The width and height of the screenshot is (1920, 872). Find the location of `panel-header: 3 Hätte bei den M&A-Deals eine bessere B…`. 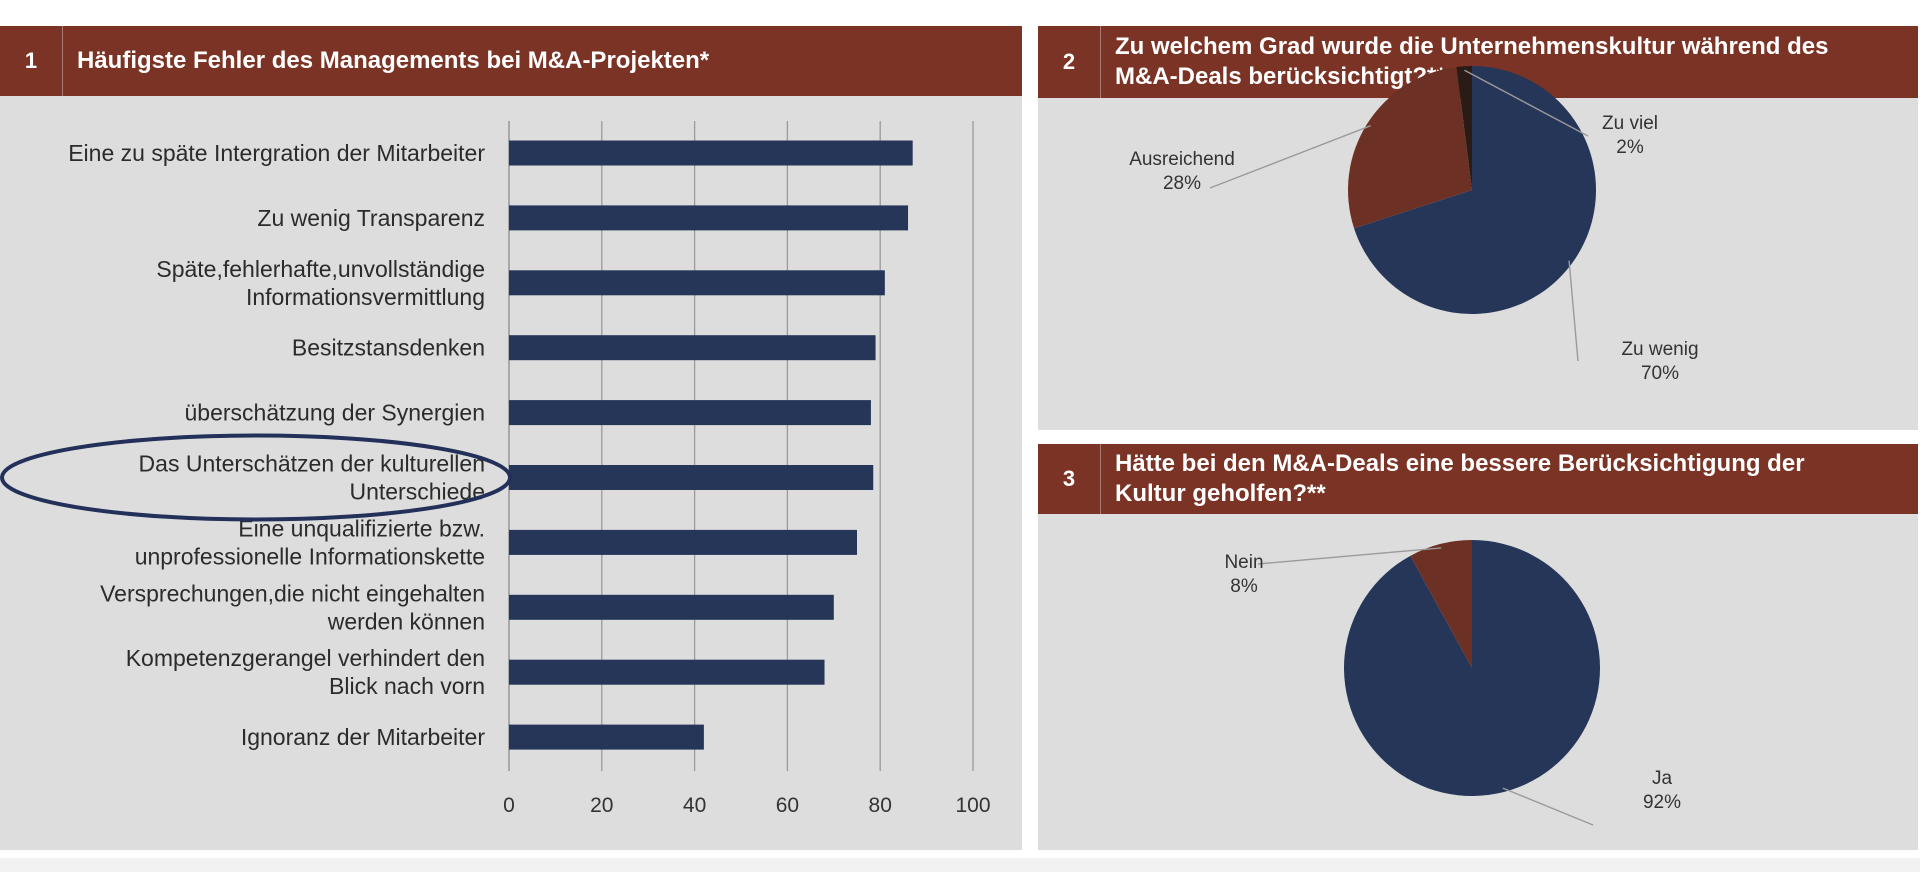

panel-header: 3 Hätte bei den M&A-Deals eine bessere B… is located at coordinates (1478, 479).